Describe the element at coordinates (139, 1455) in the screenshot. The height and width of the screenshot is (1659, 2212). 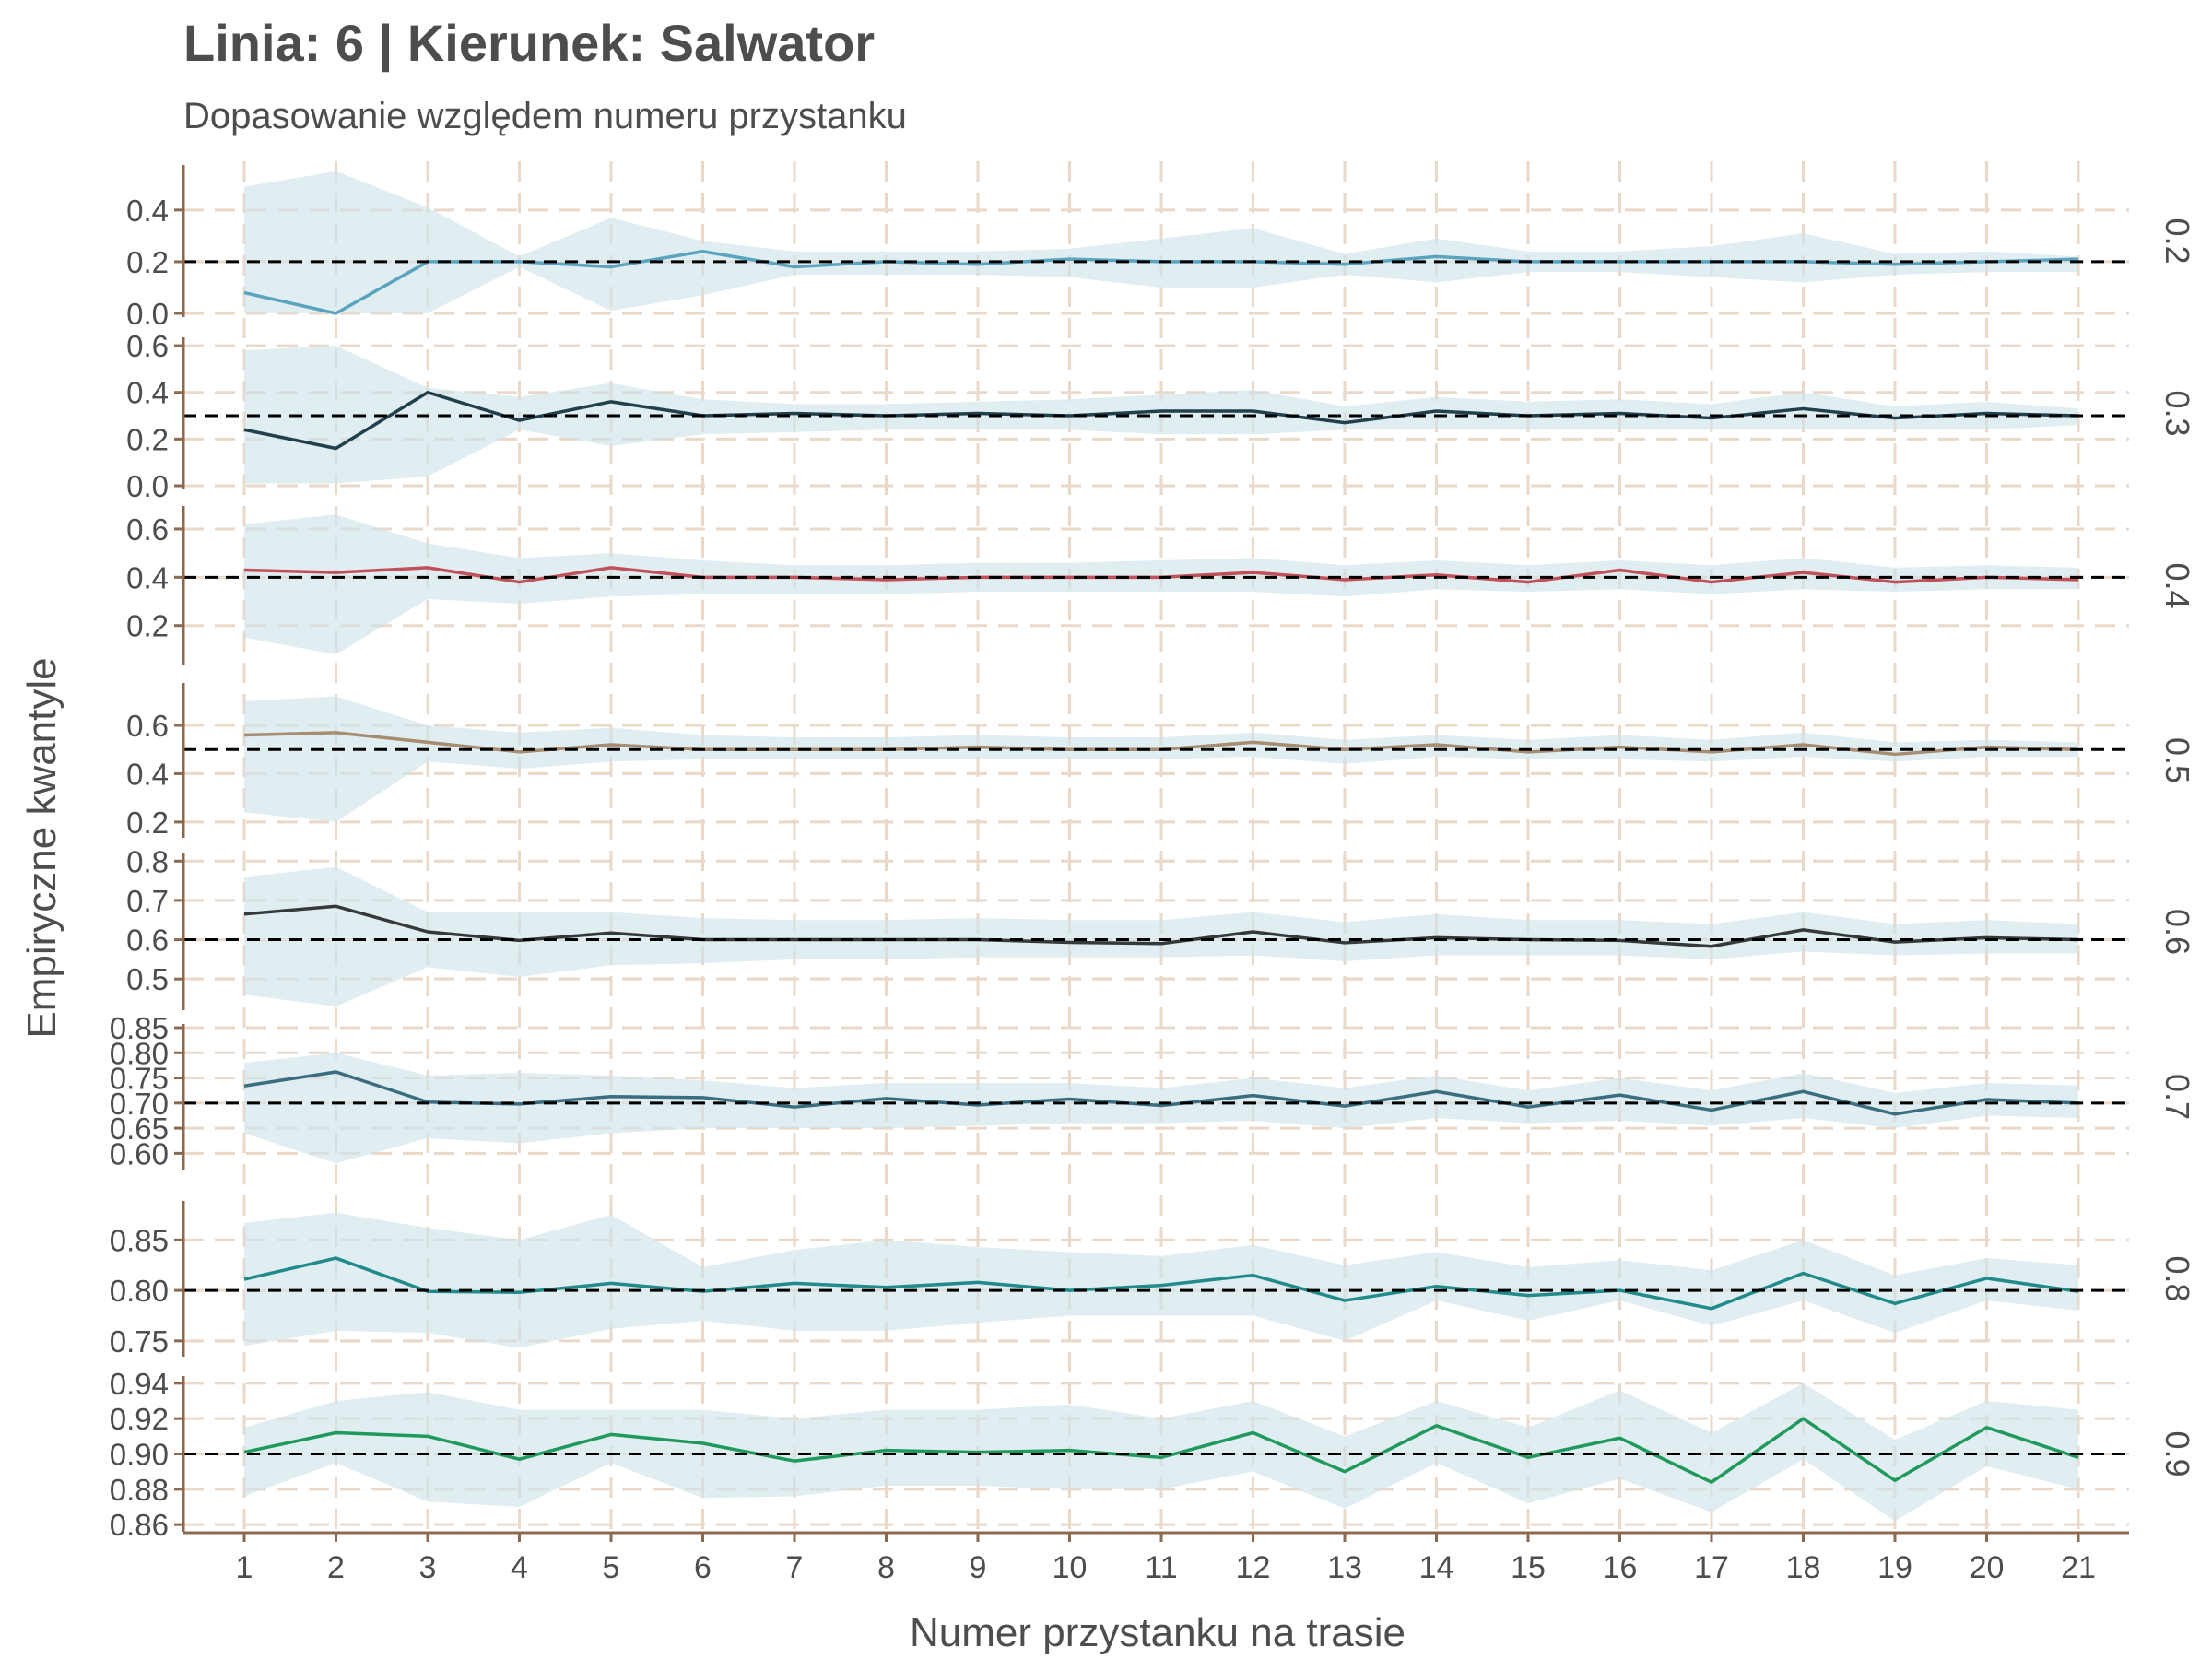
I see `y-tick-label: 0.90` at that location.